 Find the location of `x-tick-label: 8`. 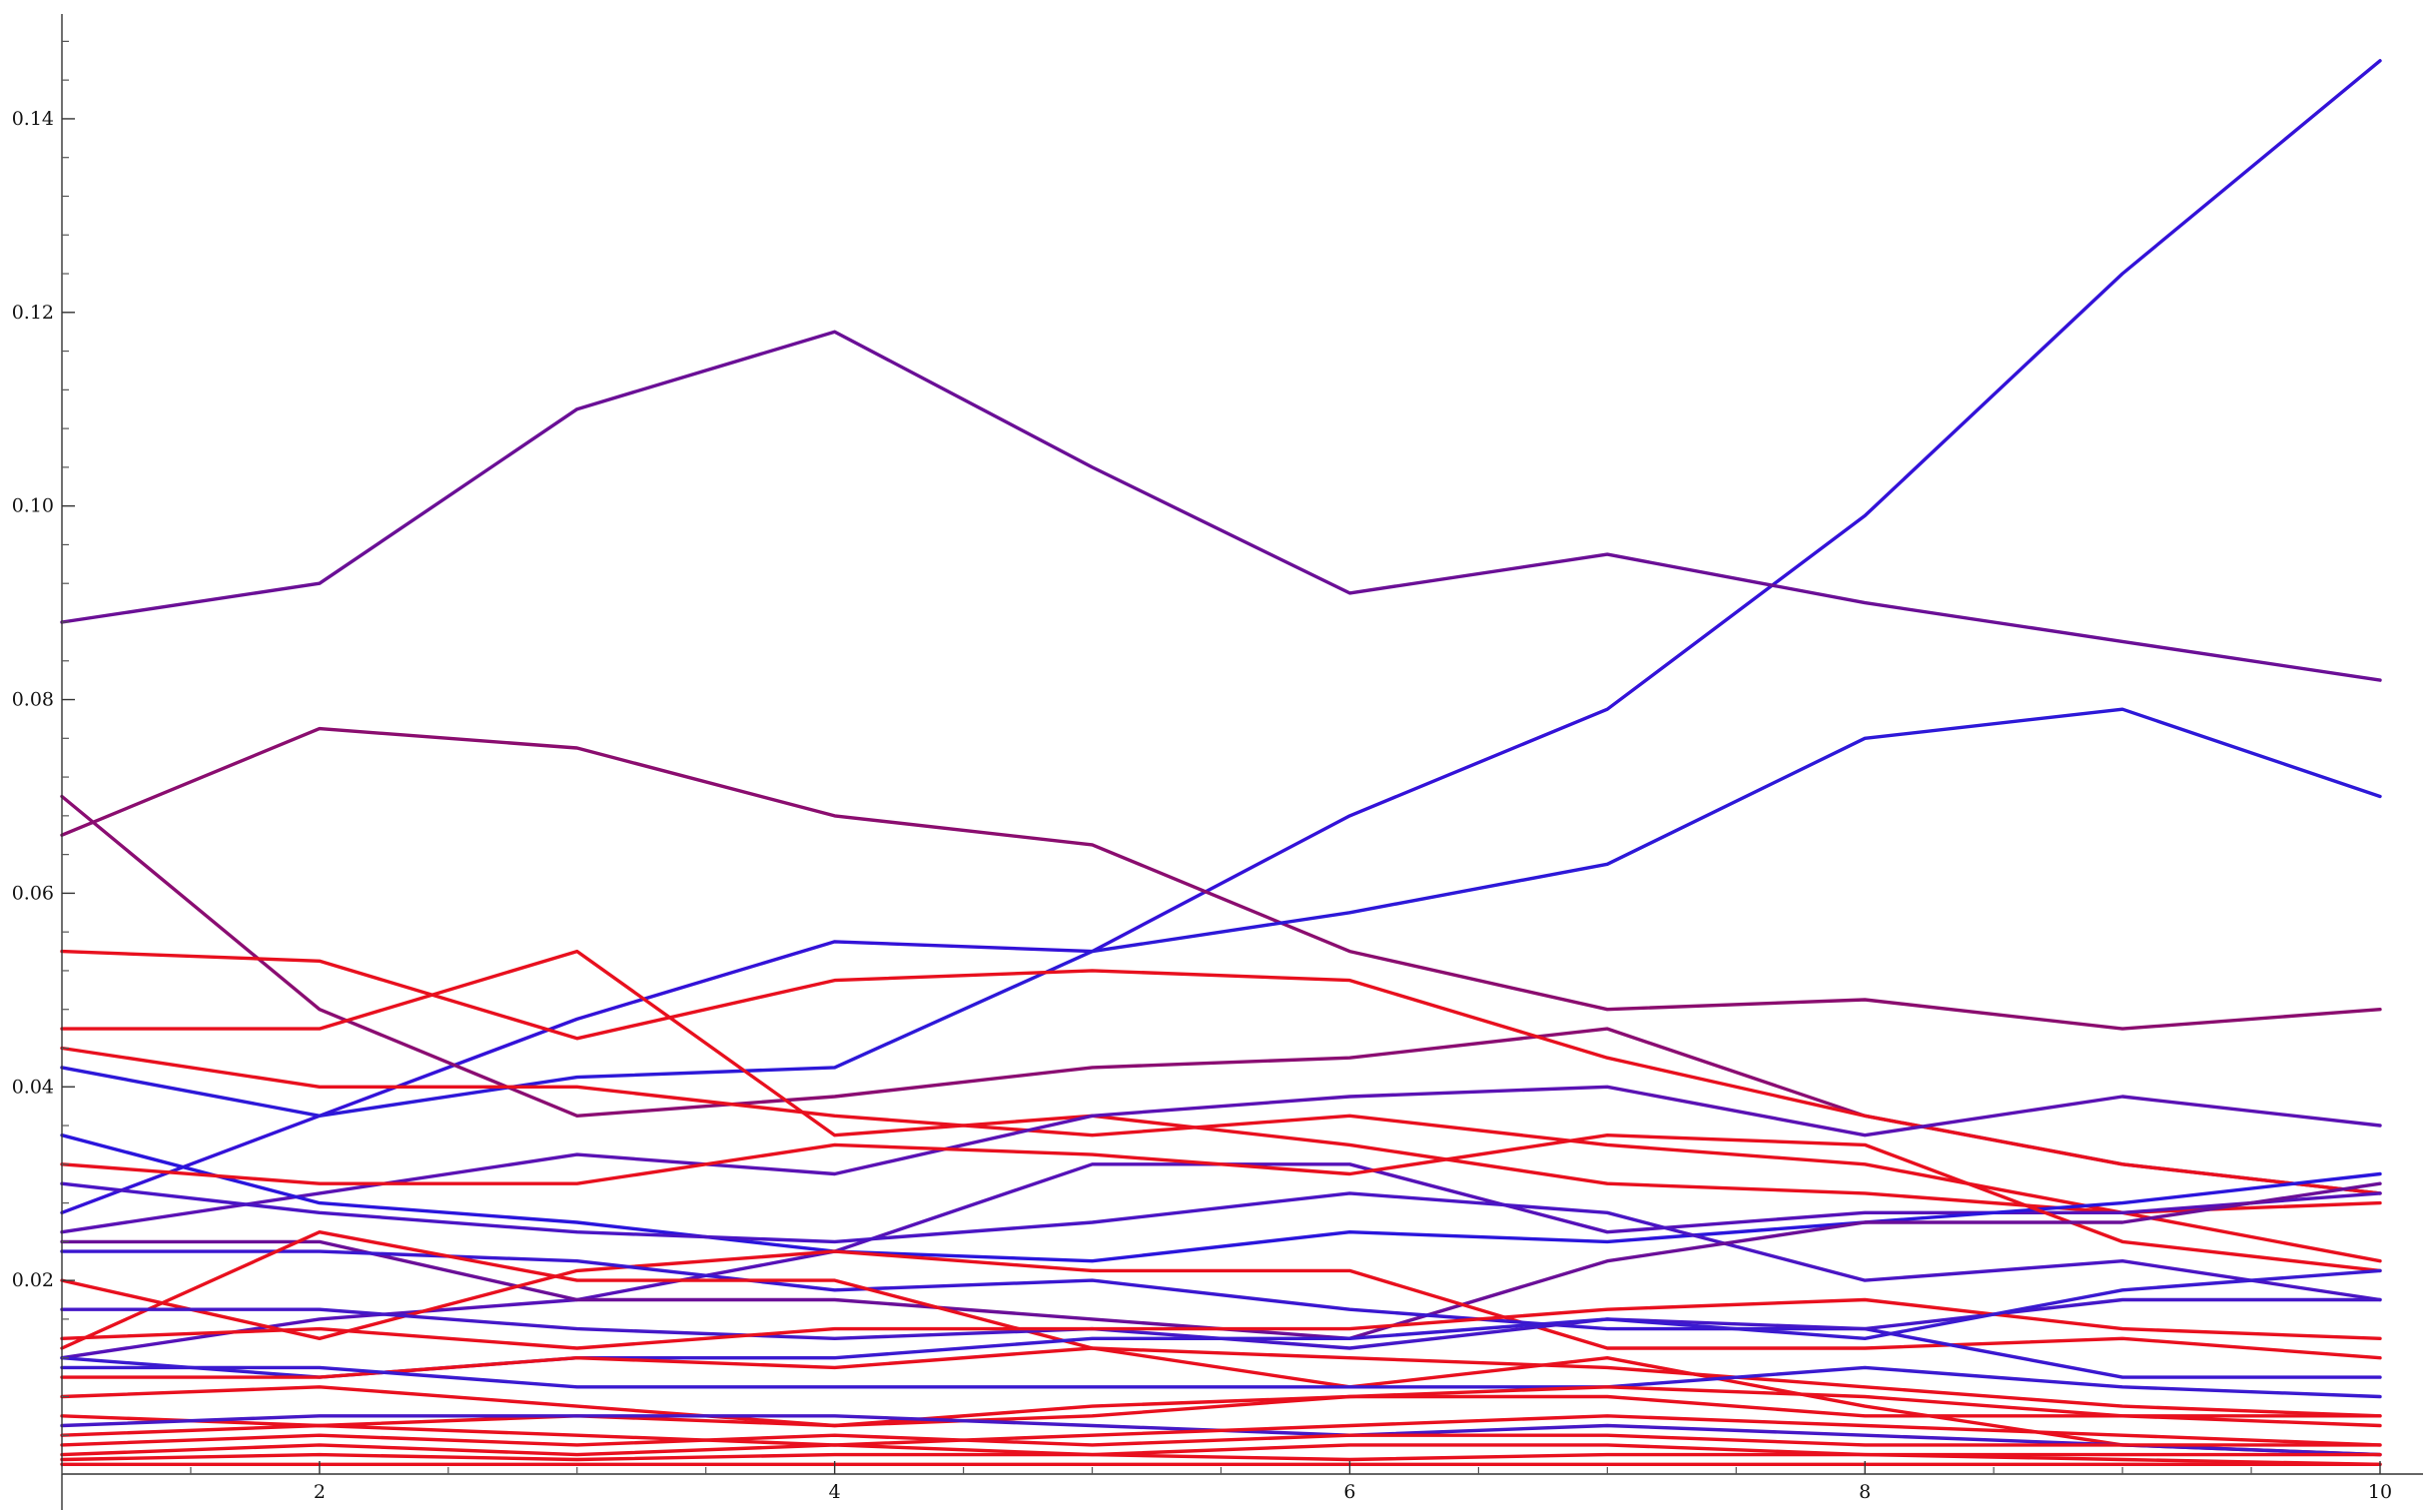

x-tick-label: 8 is located at coordinates (1865, 1492).